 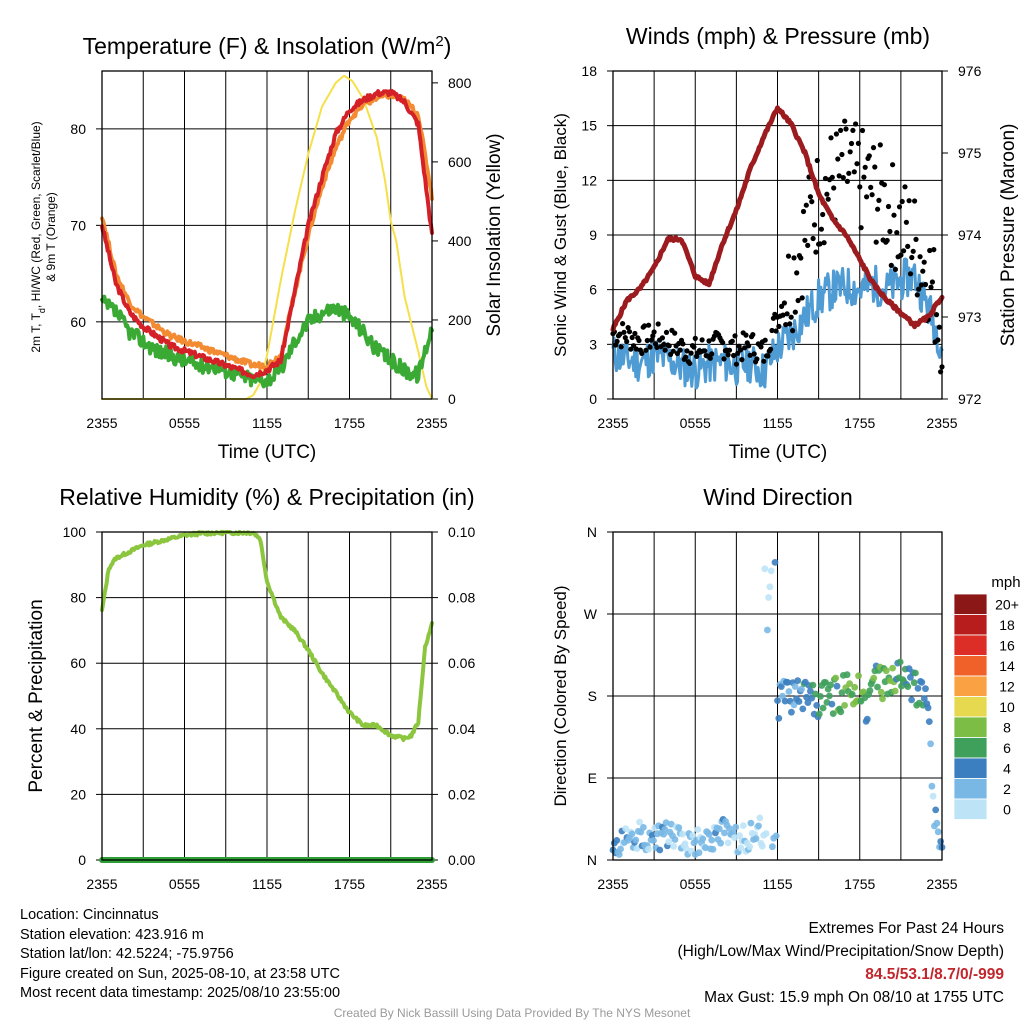 I want to click on winds-title: Winds (mph) & Pressure (mb), so click(x=778, y=36).